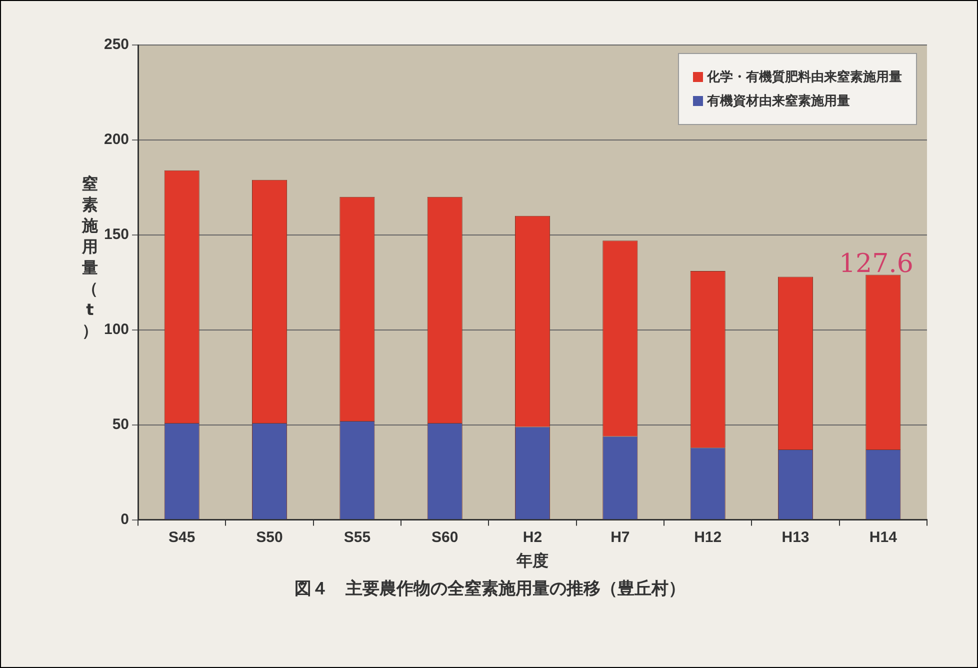 This screenshot has height=668, width=978. What do you see at coordinates (357, 537) in the screenshot?
I see `x-tick-label: S55` at bounding box center [357, 537].